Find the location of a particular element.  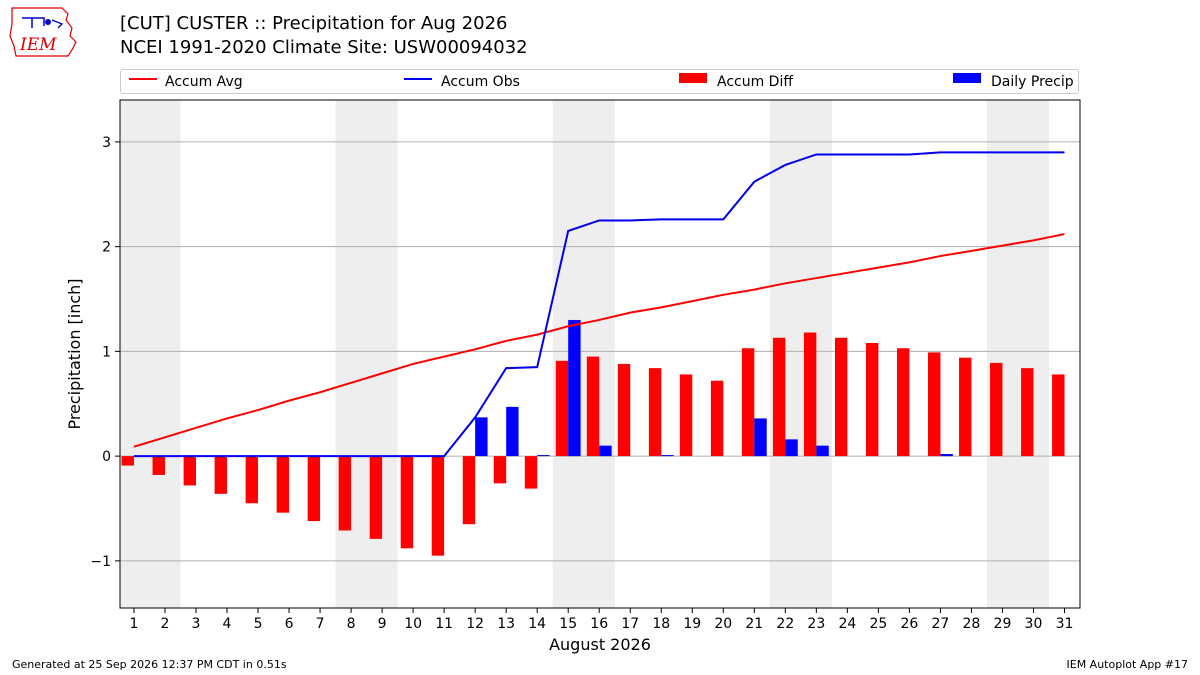

x-tick-label-12: 12 is located at coordinates (475, 624).